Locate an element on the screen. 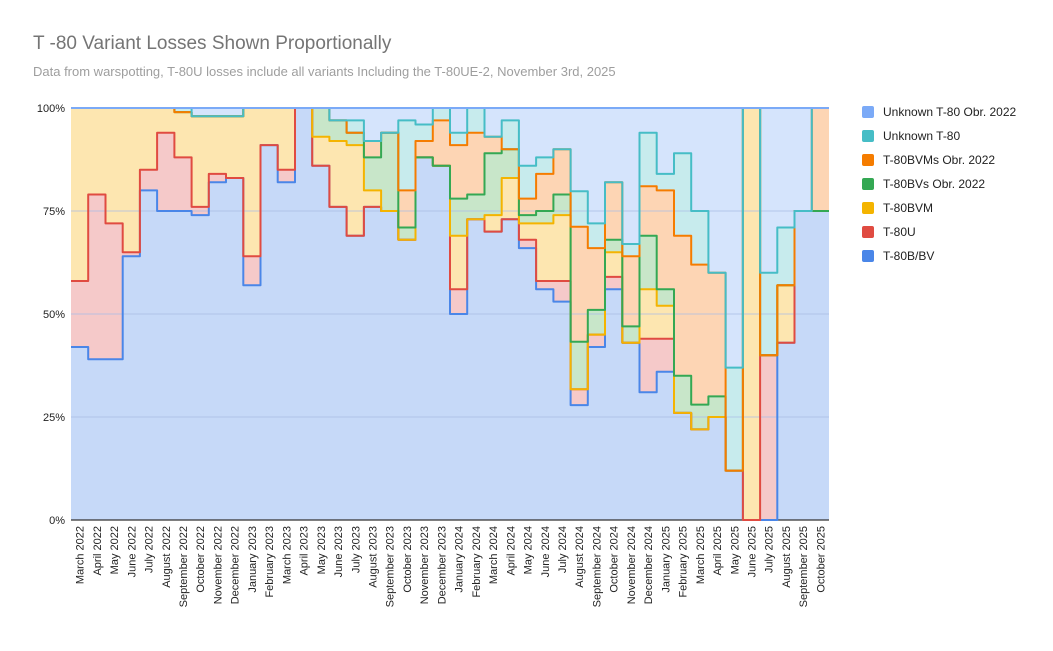 The width and height of the screenshot is (1053, 651). legend-item: Unknown T-80 is located at coordinates (939, 136).